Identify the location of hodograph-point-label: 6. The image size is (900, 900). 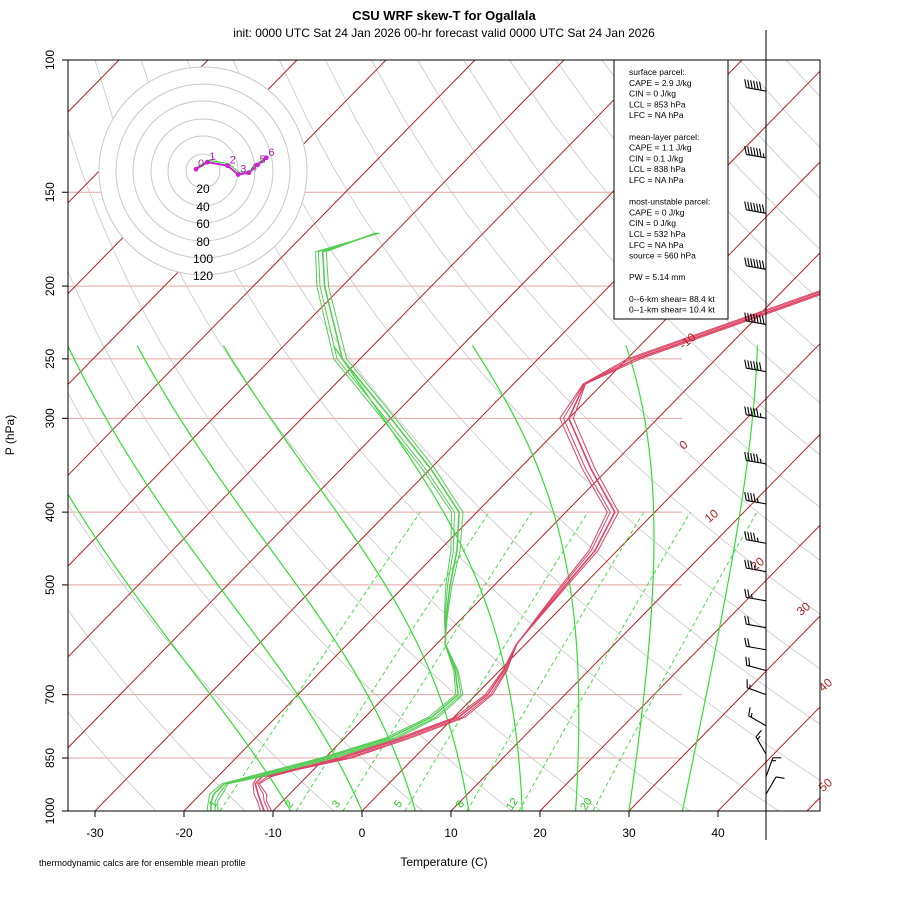
(271, 153).